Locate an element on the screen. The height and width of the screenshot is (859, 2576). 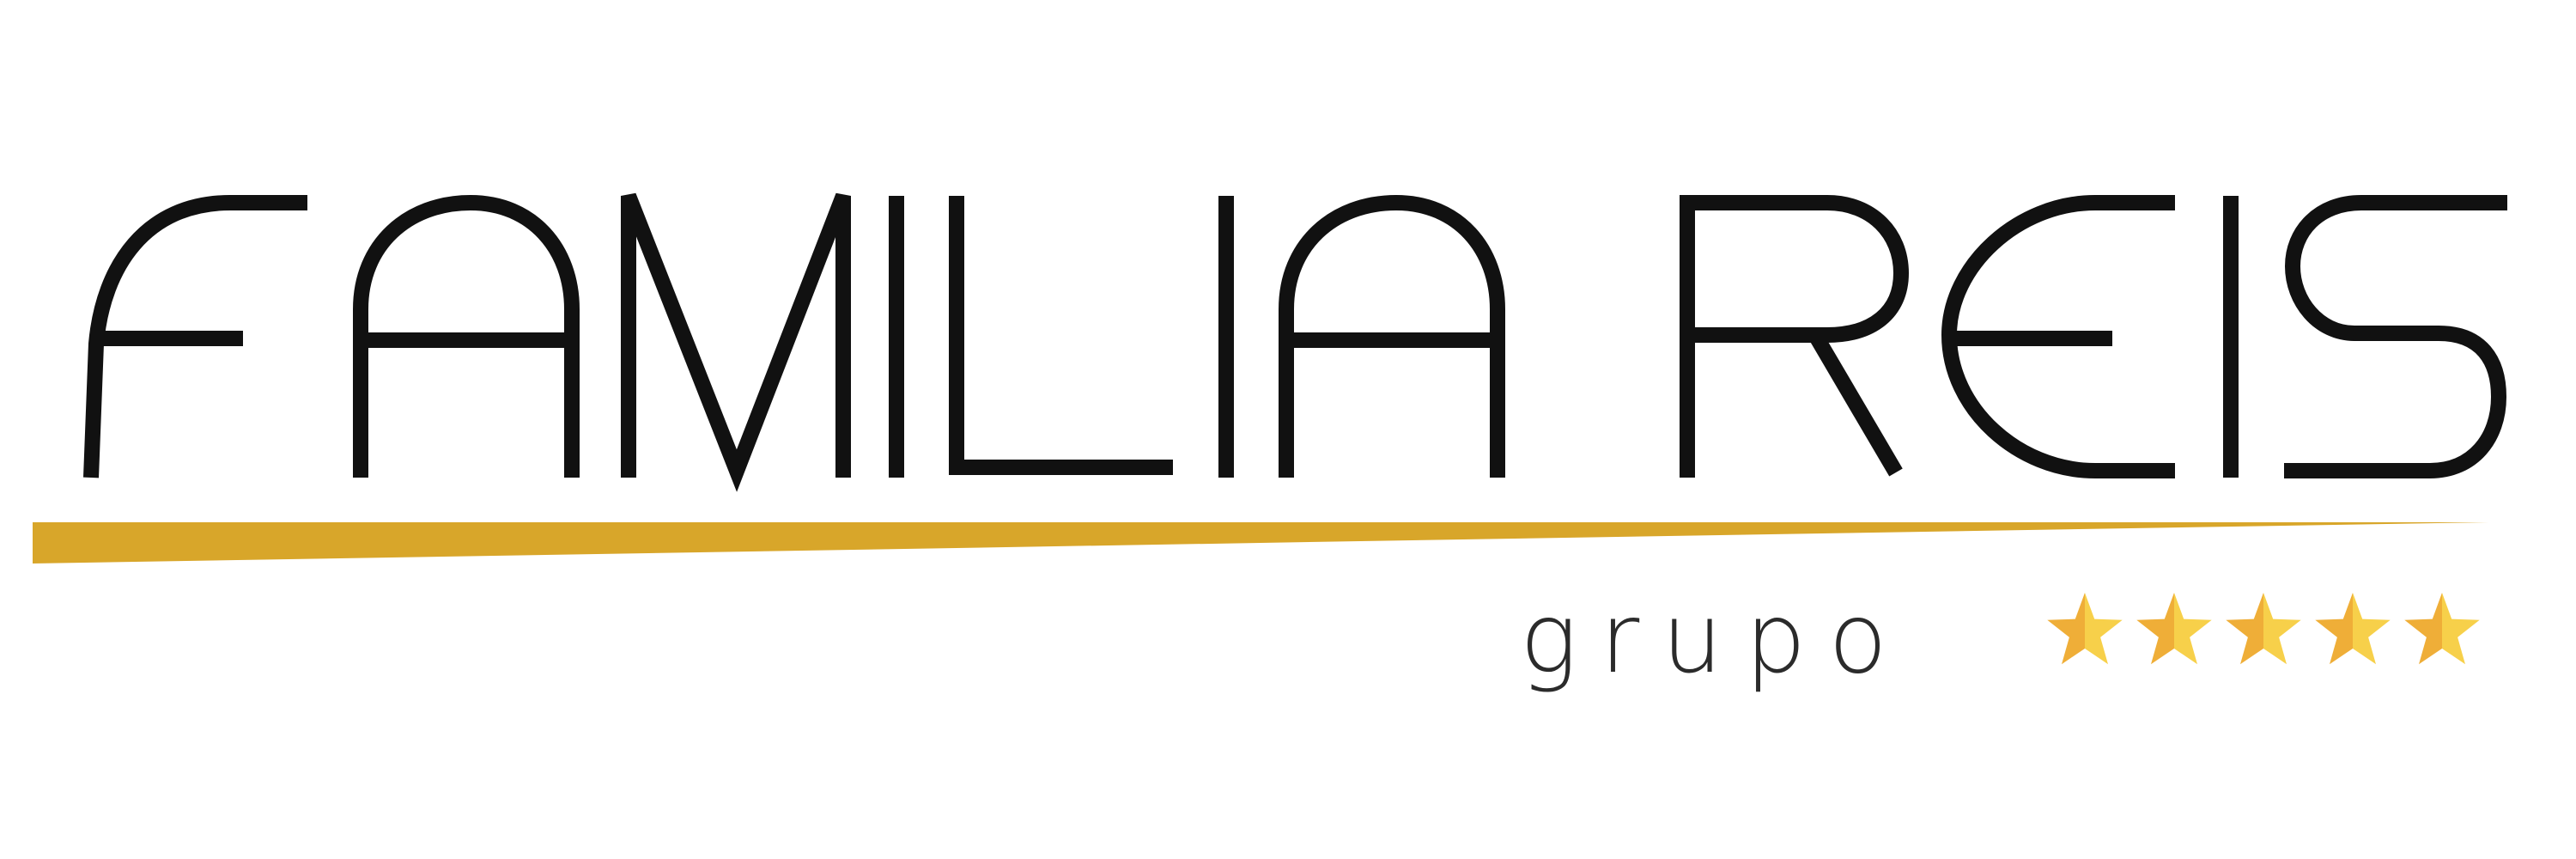
star-rating is located at coordinates (2263, 629).